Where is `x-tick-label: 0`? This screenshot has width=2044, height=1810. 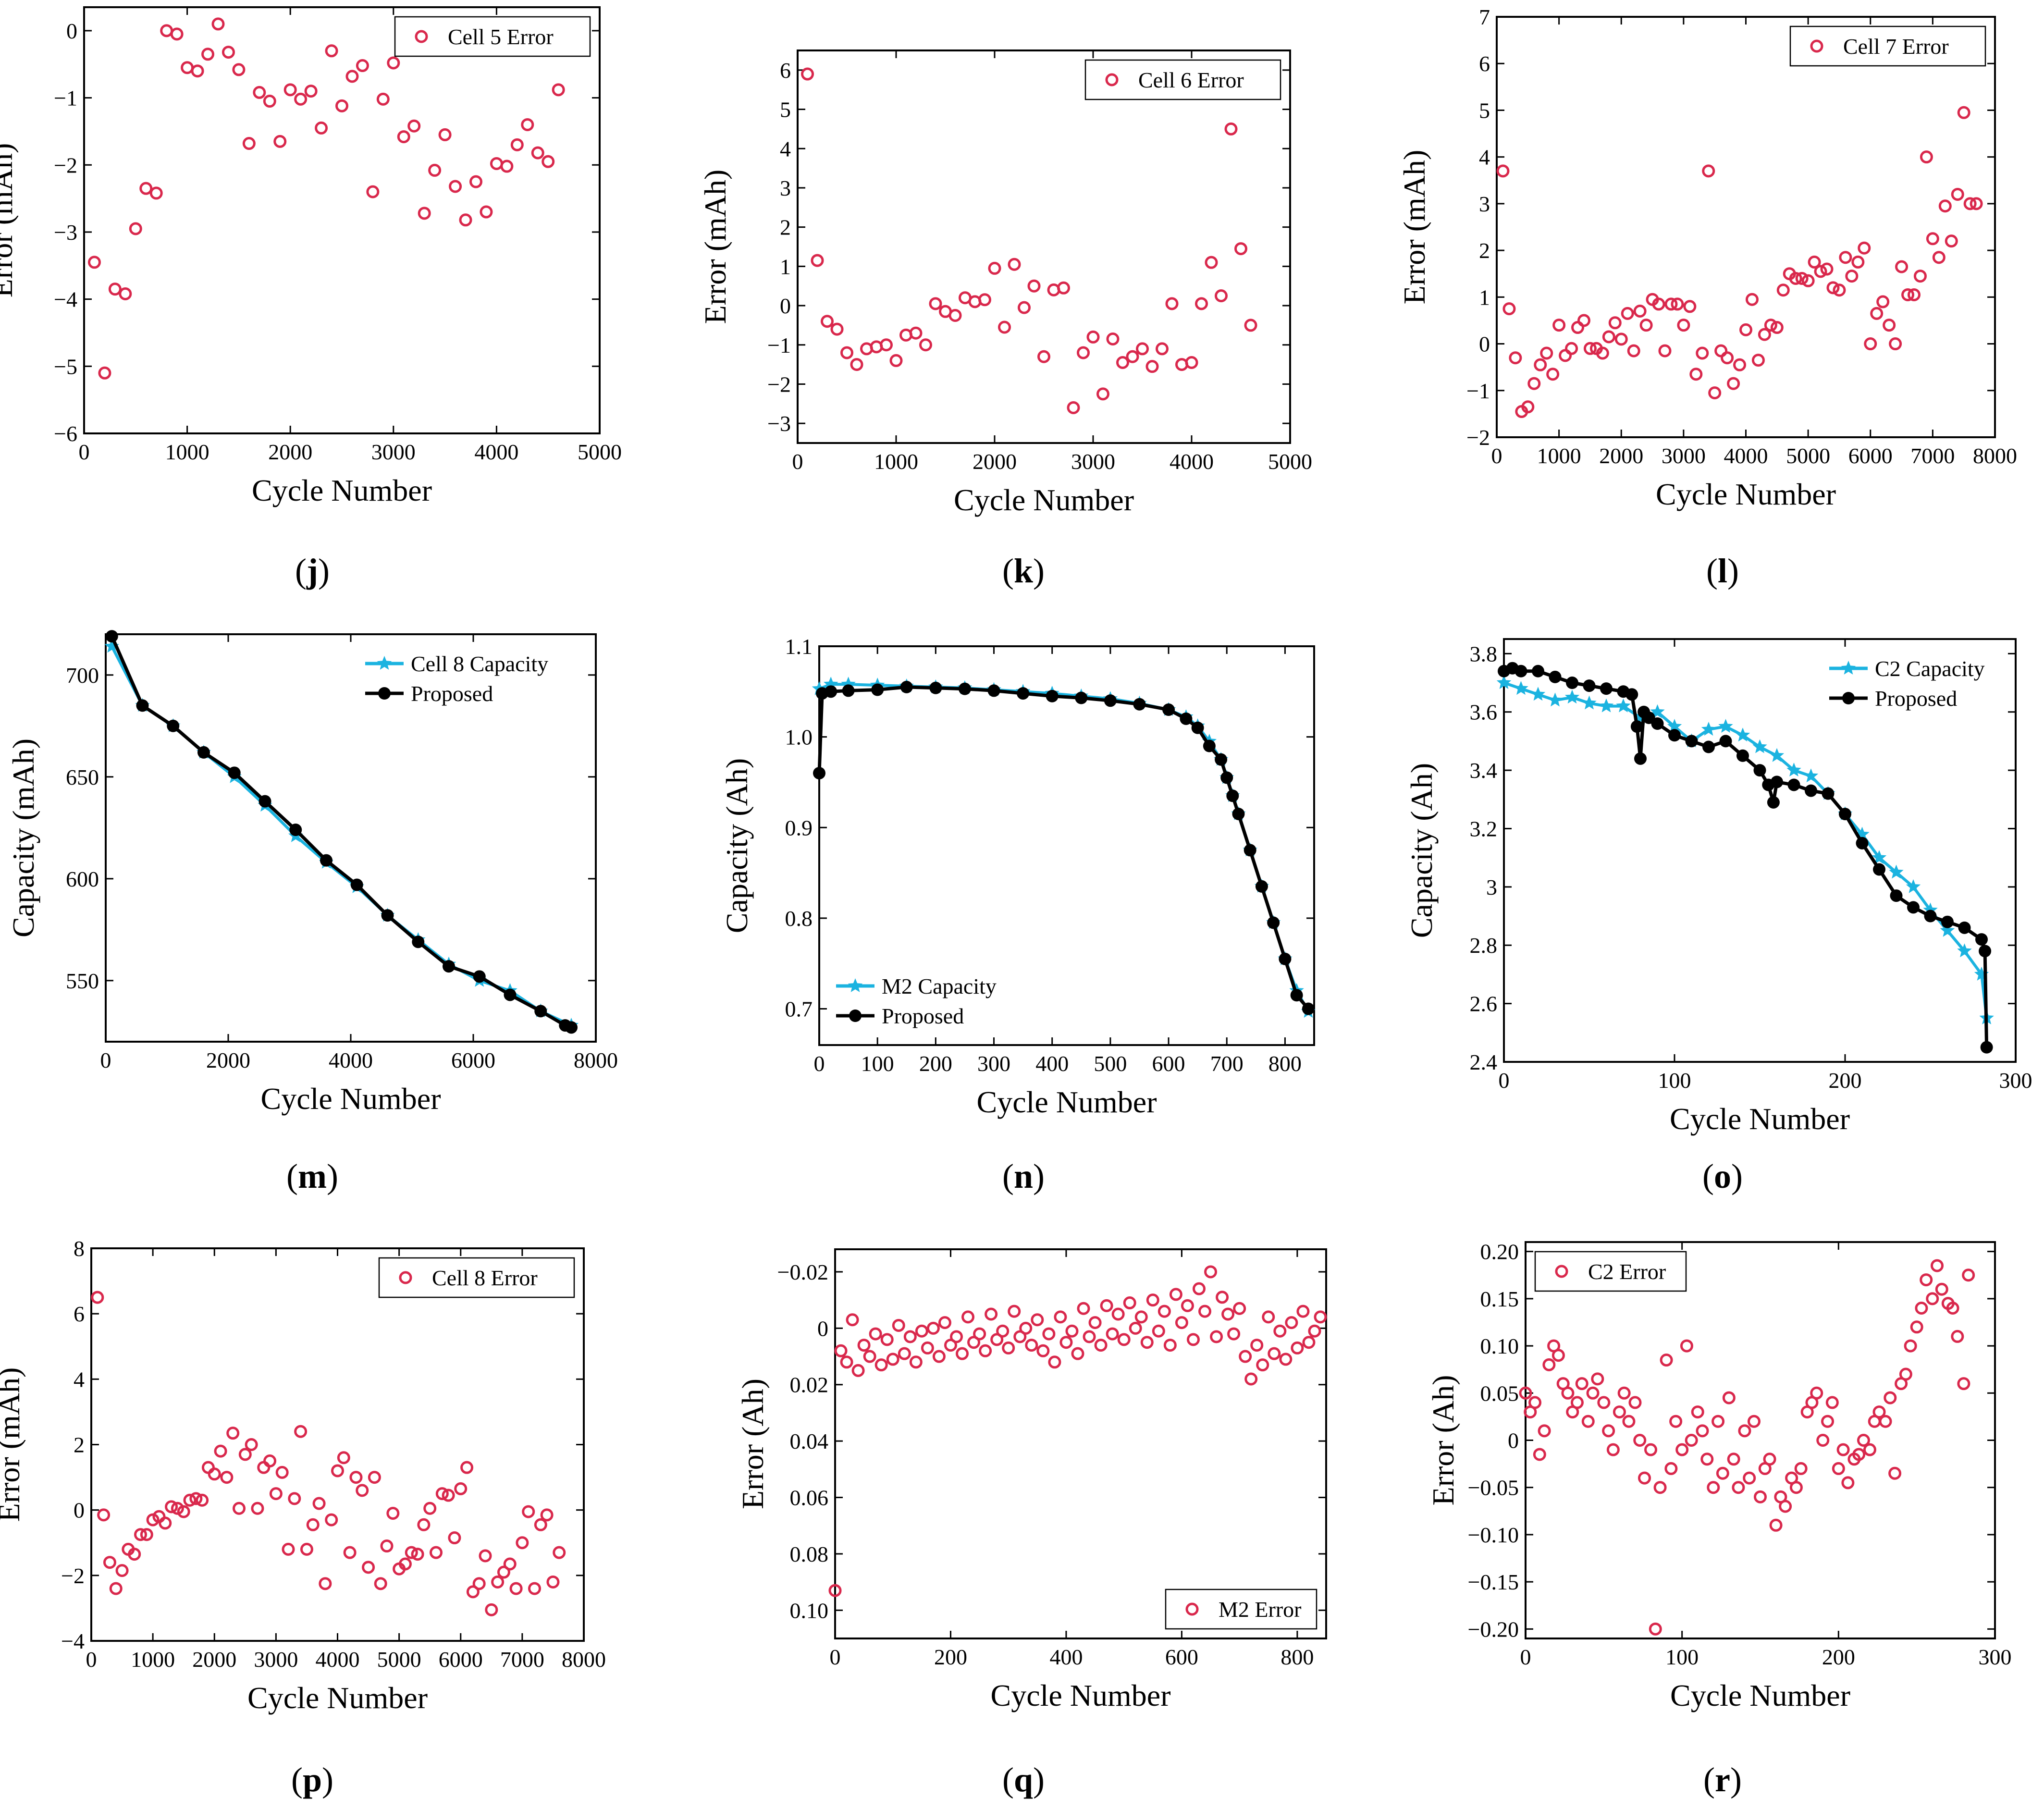
x-tick-label: 0 is located at coordinates (1504, 1080).